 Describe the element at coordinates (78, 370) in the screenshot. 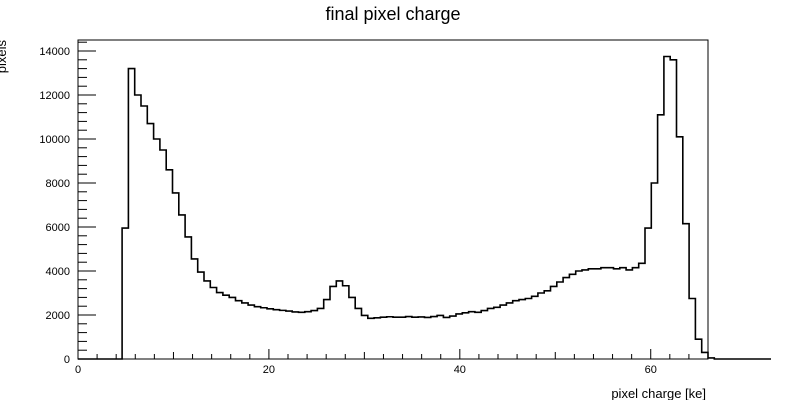

I see `x-tick-label: 0` at that location.